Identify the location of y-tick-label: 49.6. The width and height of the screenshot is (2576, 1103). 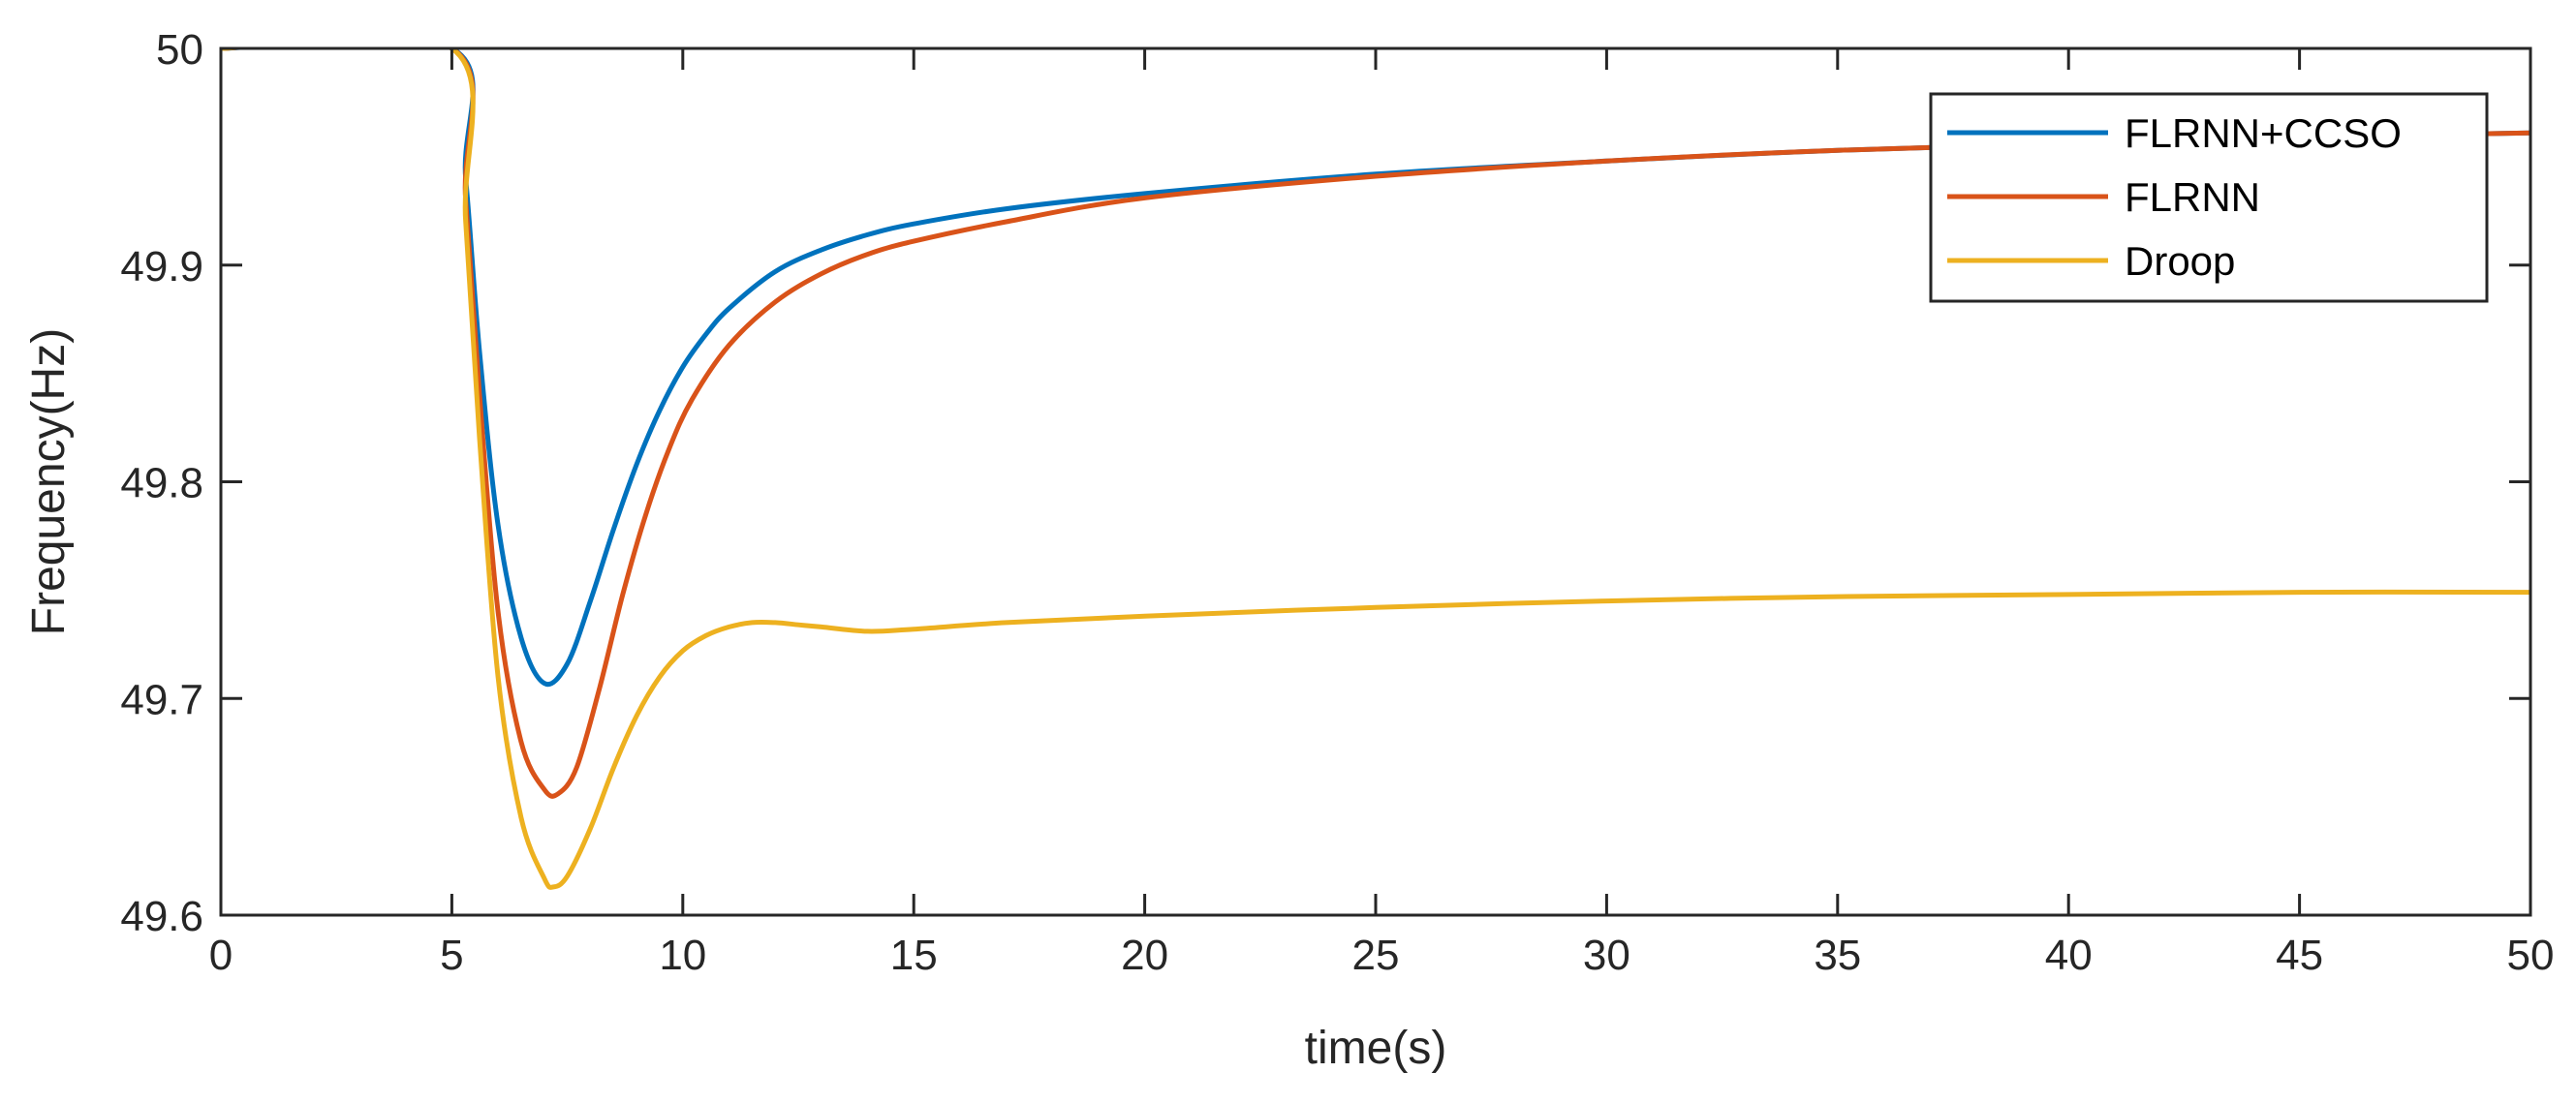
(161, 917).